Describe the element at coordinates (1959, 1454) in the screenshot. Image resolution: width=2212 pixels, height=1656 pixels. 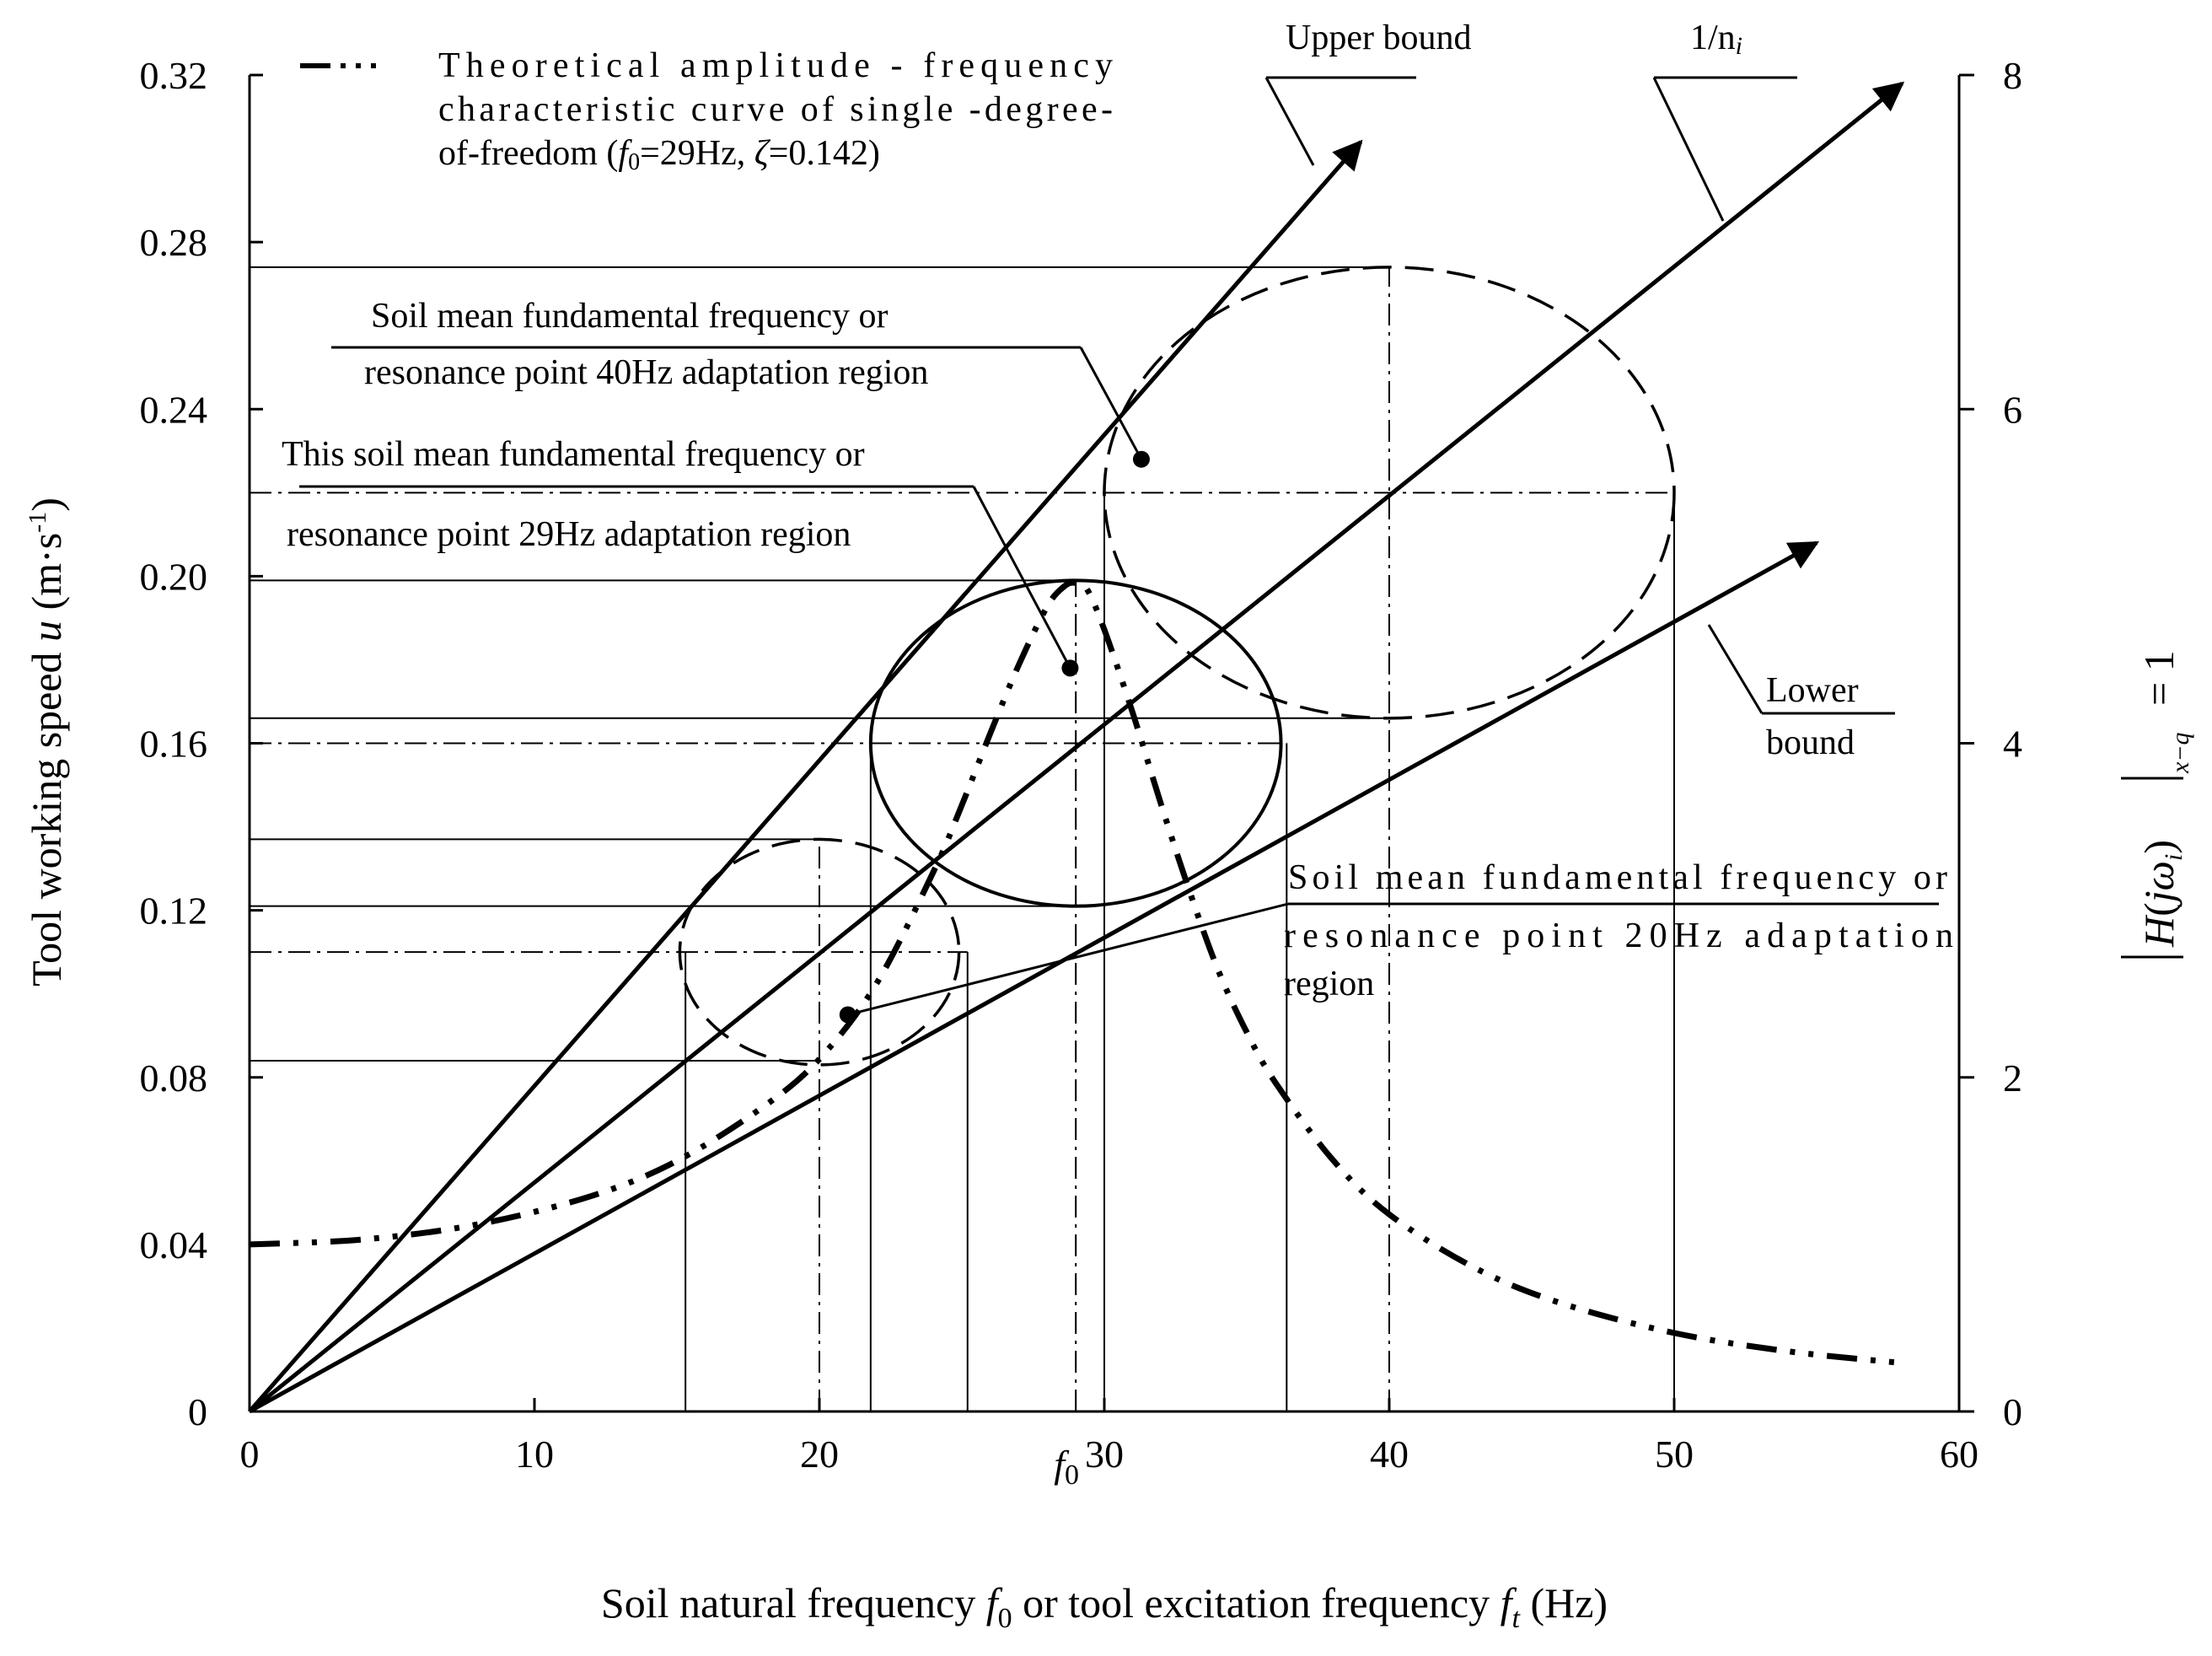
I see `x-tick-label: 60` at that location.